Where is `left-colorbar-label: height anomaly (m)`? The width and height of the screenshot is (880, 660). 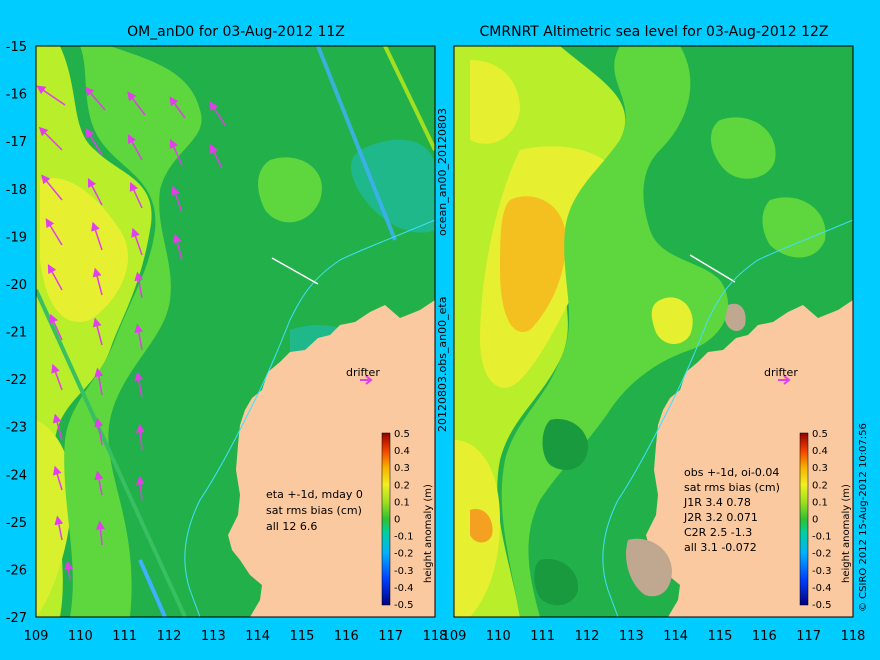 left-colorbar-label: height anomaly (m) is located at coordinates (428, 533).